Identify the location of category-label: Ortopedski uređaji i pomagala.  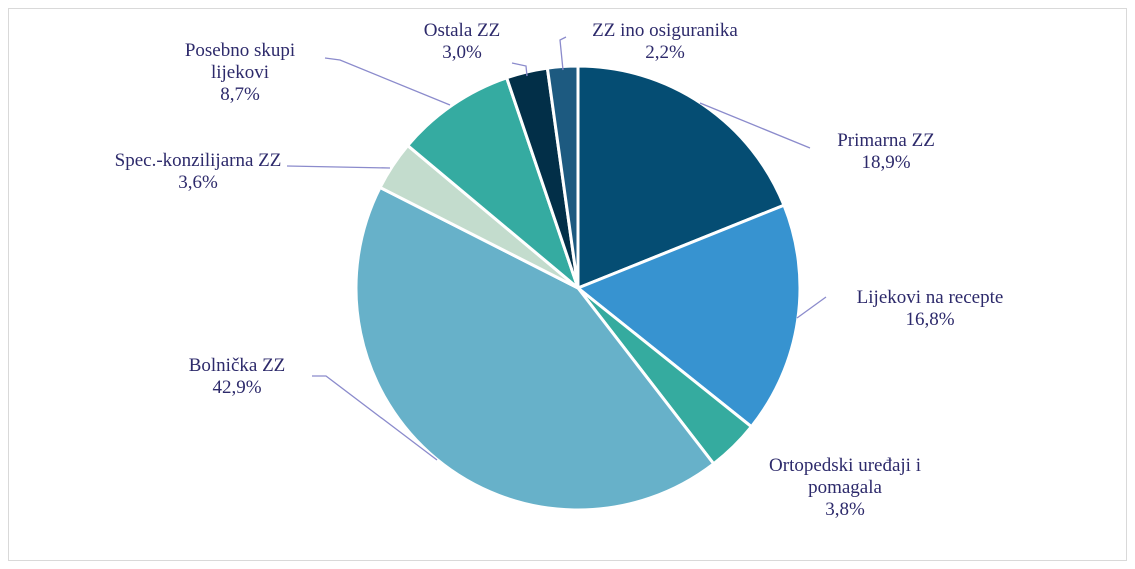
(845, 476).